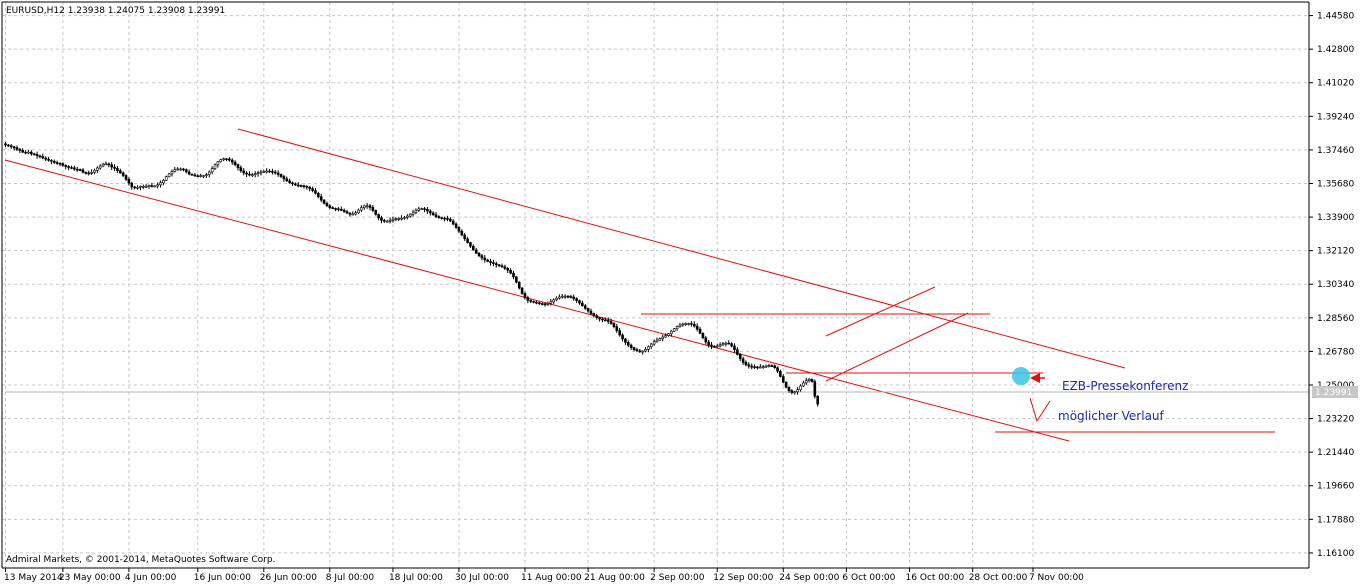 The width and height of the screenshot is (1362, 587). Describe the element at coordinates (1335, 520) in the screenshot. I see `y-tick-label: 1.17880` at that location.